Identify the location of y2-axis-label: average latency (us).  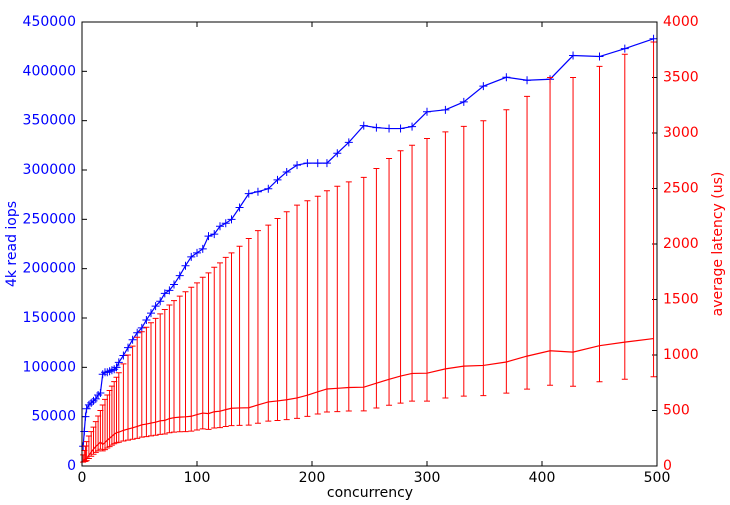
(718, 244).